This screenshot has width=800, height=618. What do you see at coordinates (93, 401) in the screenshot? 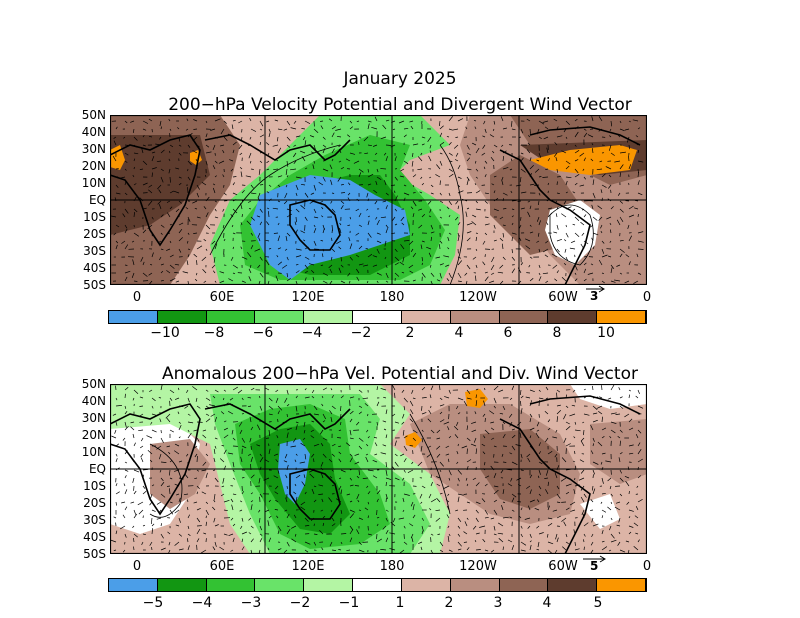
I see `lat-label: 40N` at bounding box center [93, 401].